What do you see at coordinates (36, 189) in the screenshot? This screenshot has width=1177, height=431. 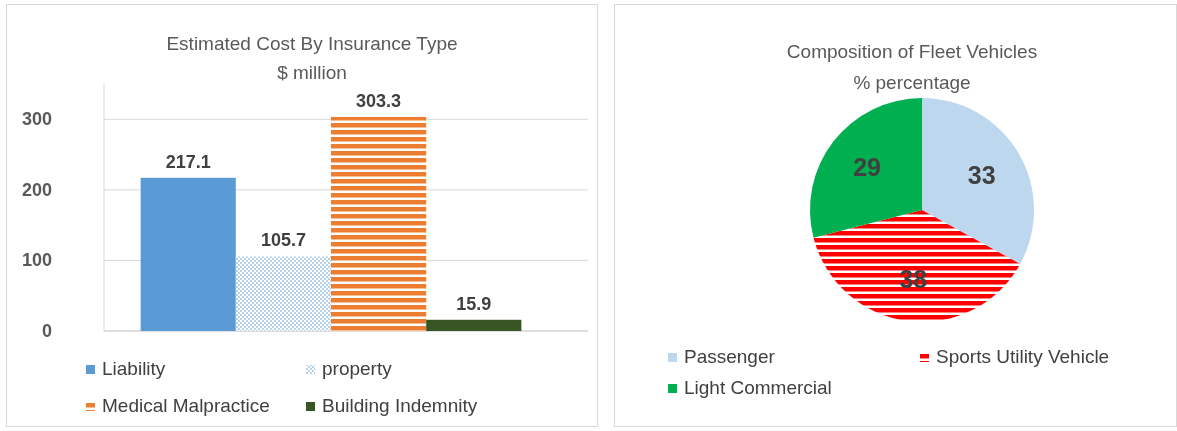 I see `y-tick-label: 200` at bounding box center [36, 189].